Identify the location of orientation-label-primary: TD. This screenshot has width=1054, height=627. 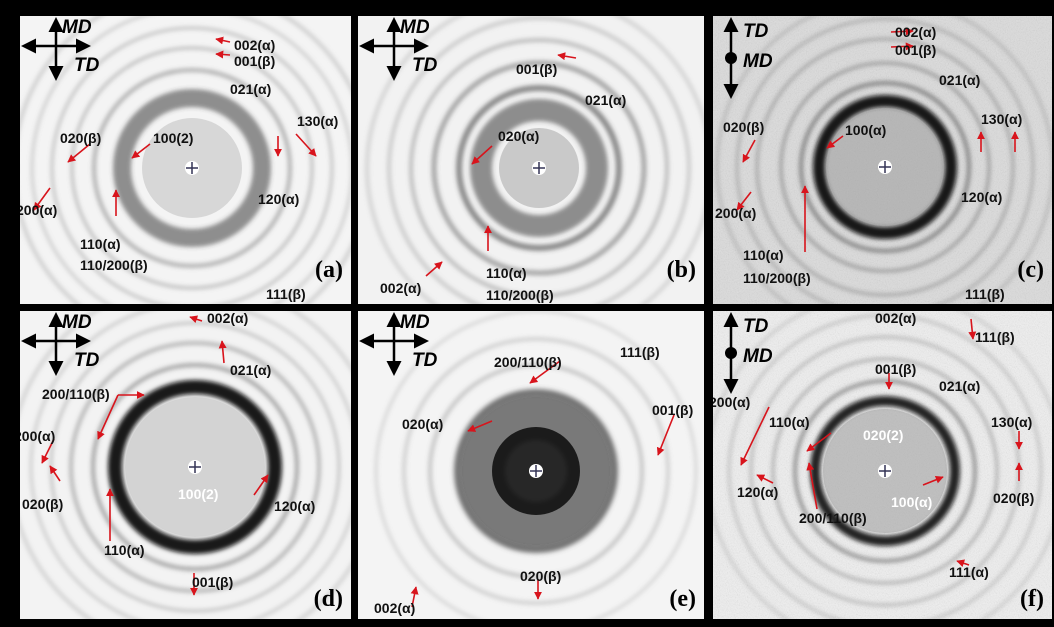
(756, 31).